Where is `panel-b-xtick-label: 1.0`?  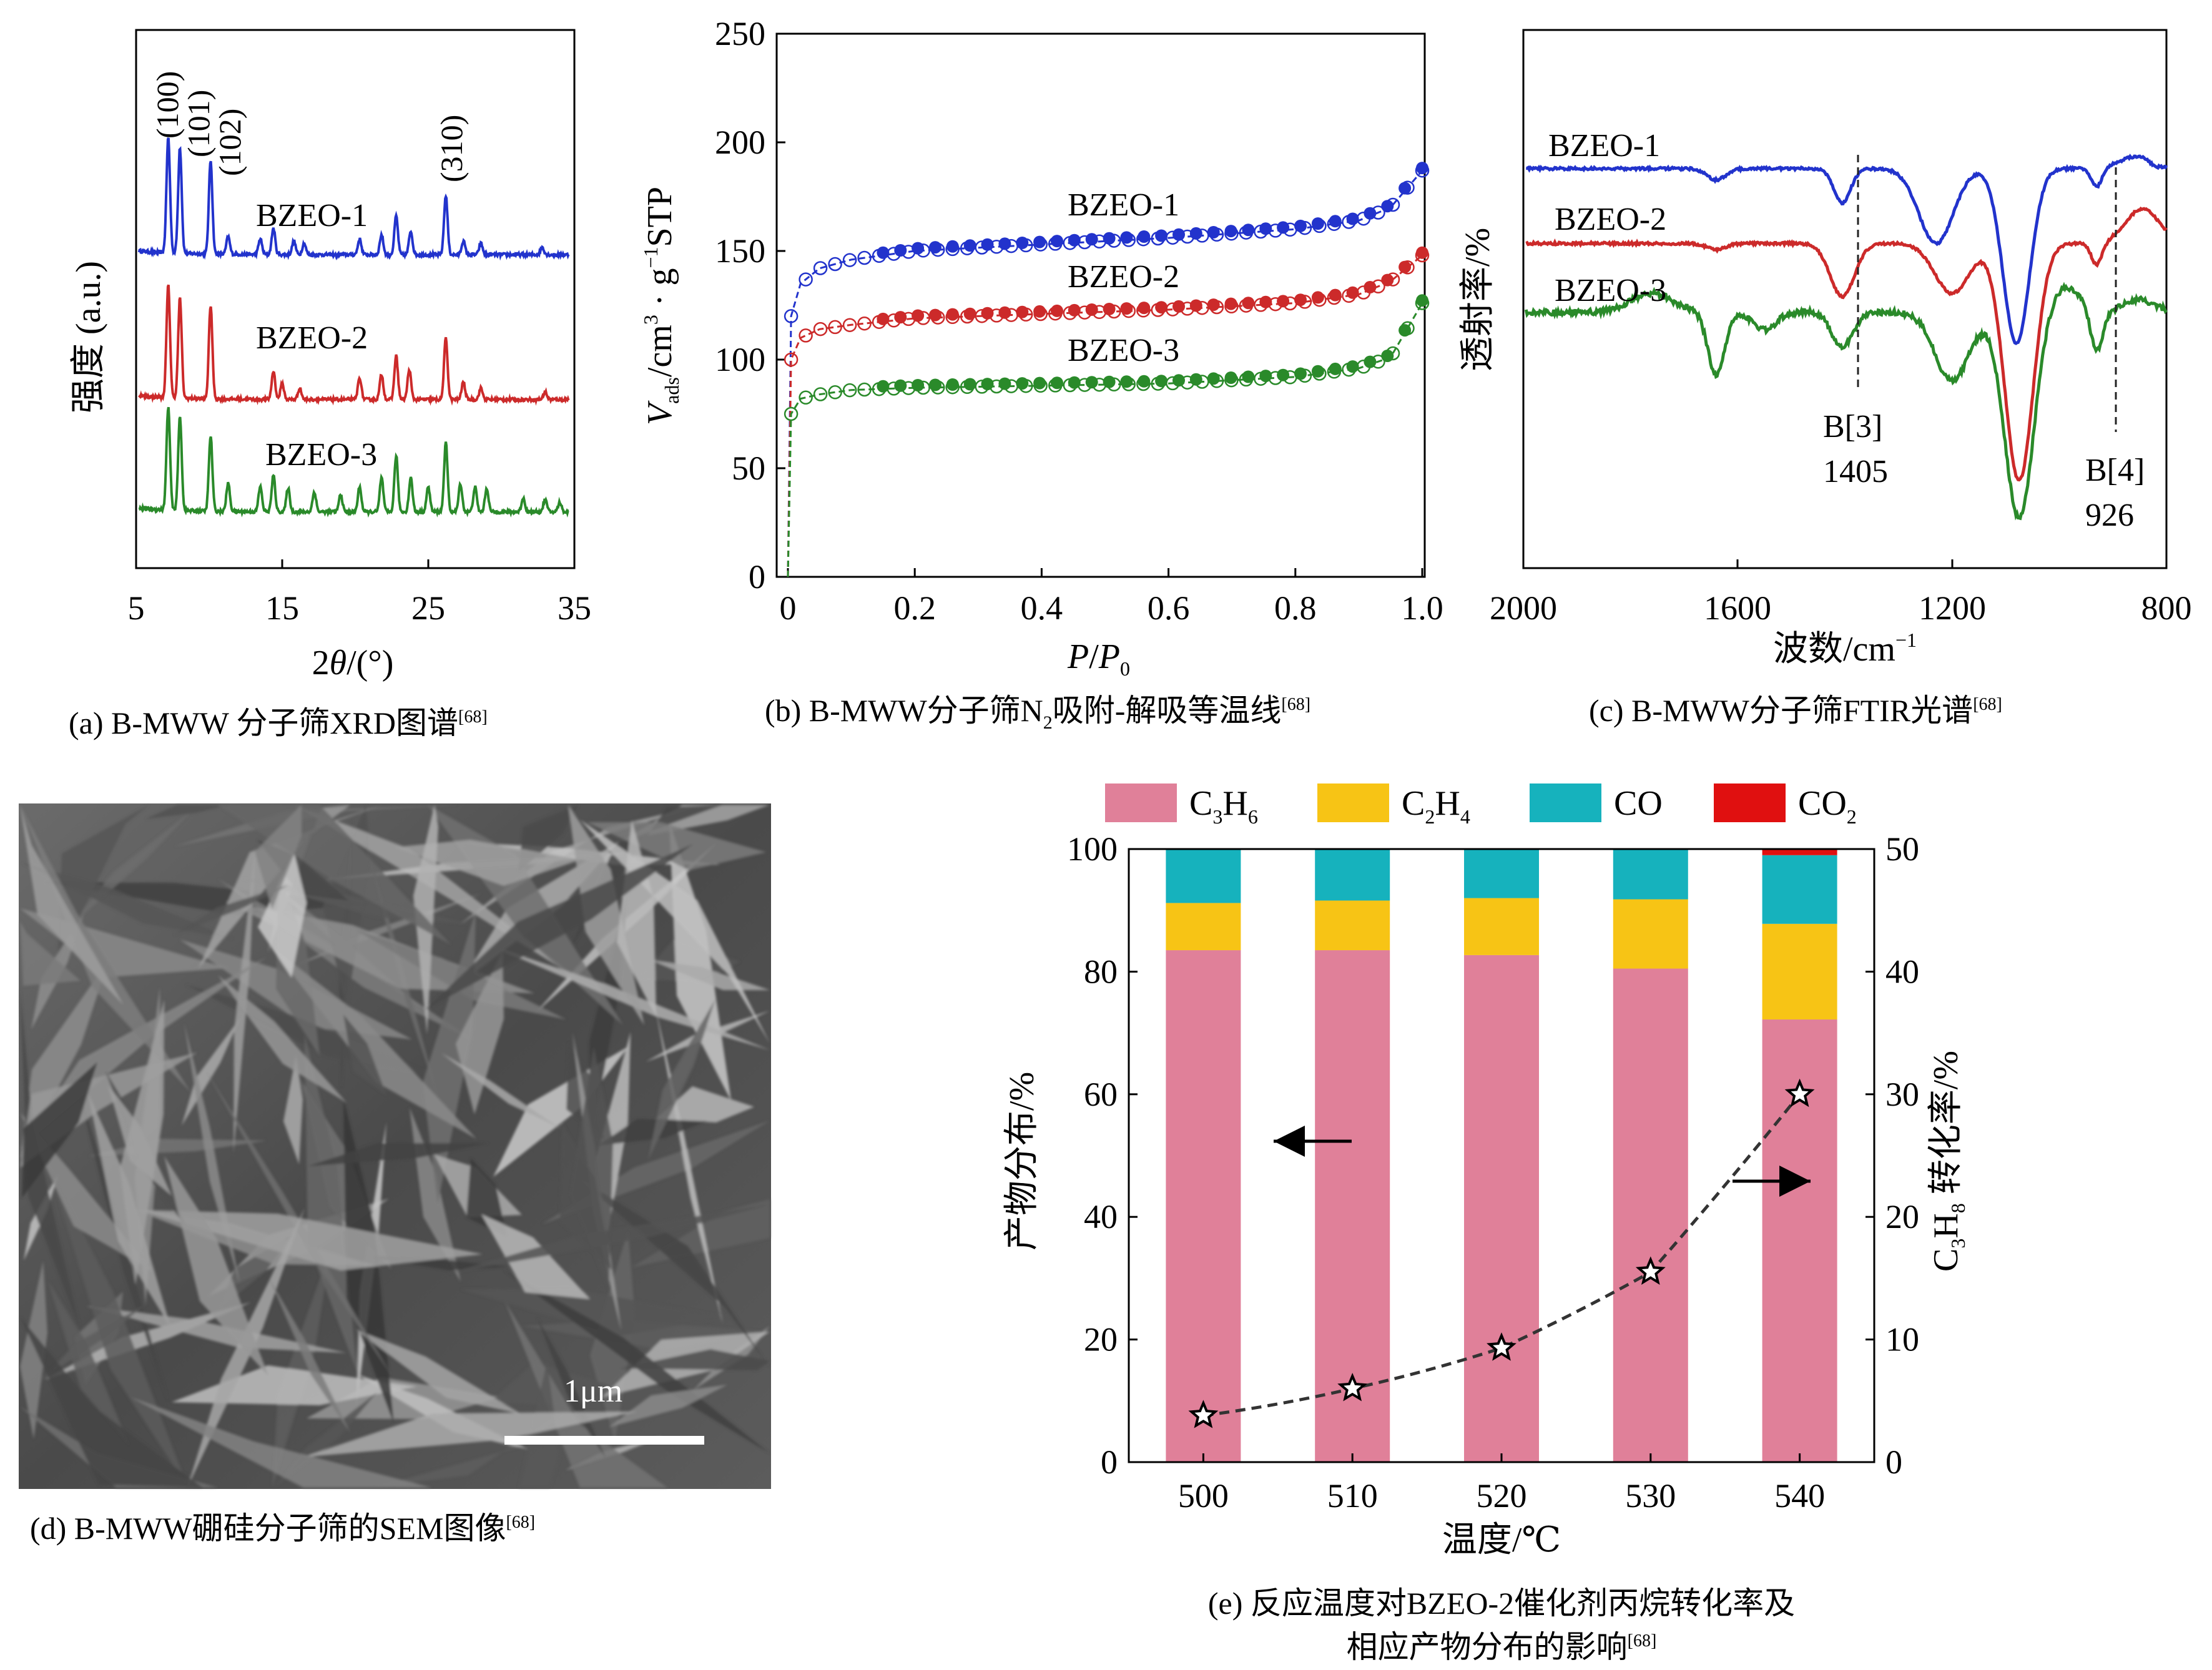 panel-b-xtick-label: 1.0 is located at coordinates (1422, 608).